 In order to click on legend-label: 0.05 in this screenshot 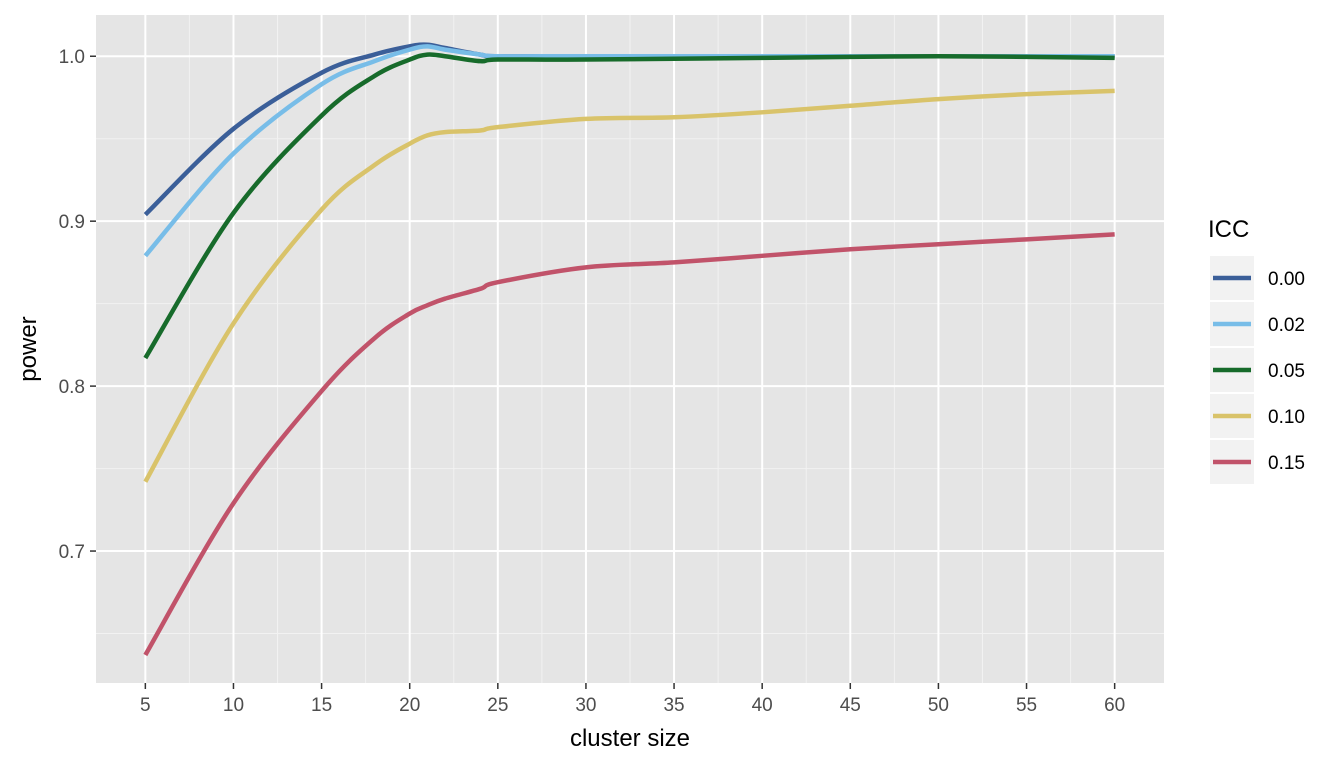, I will do `click(1286, 371)`.